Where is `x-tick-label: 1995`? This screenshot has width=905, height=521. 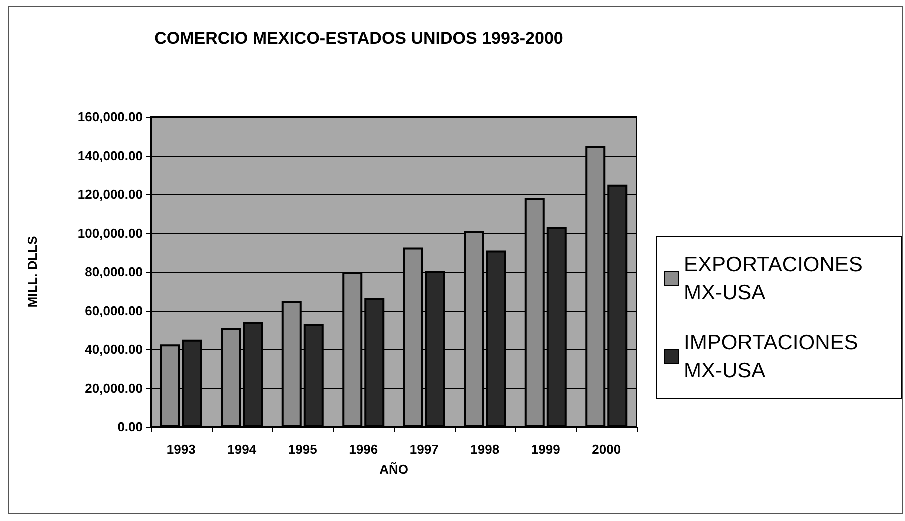 x-tick-label: 1995 is located at coordinates (303, 449).